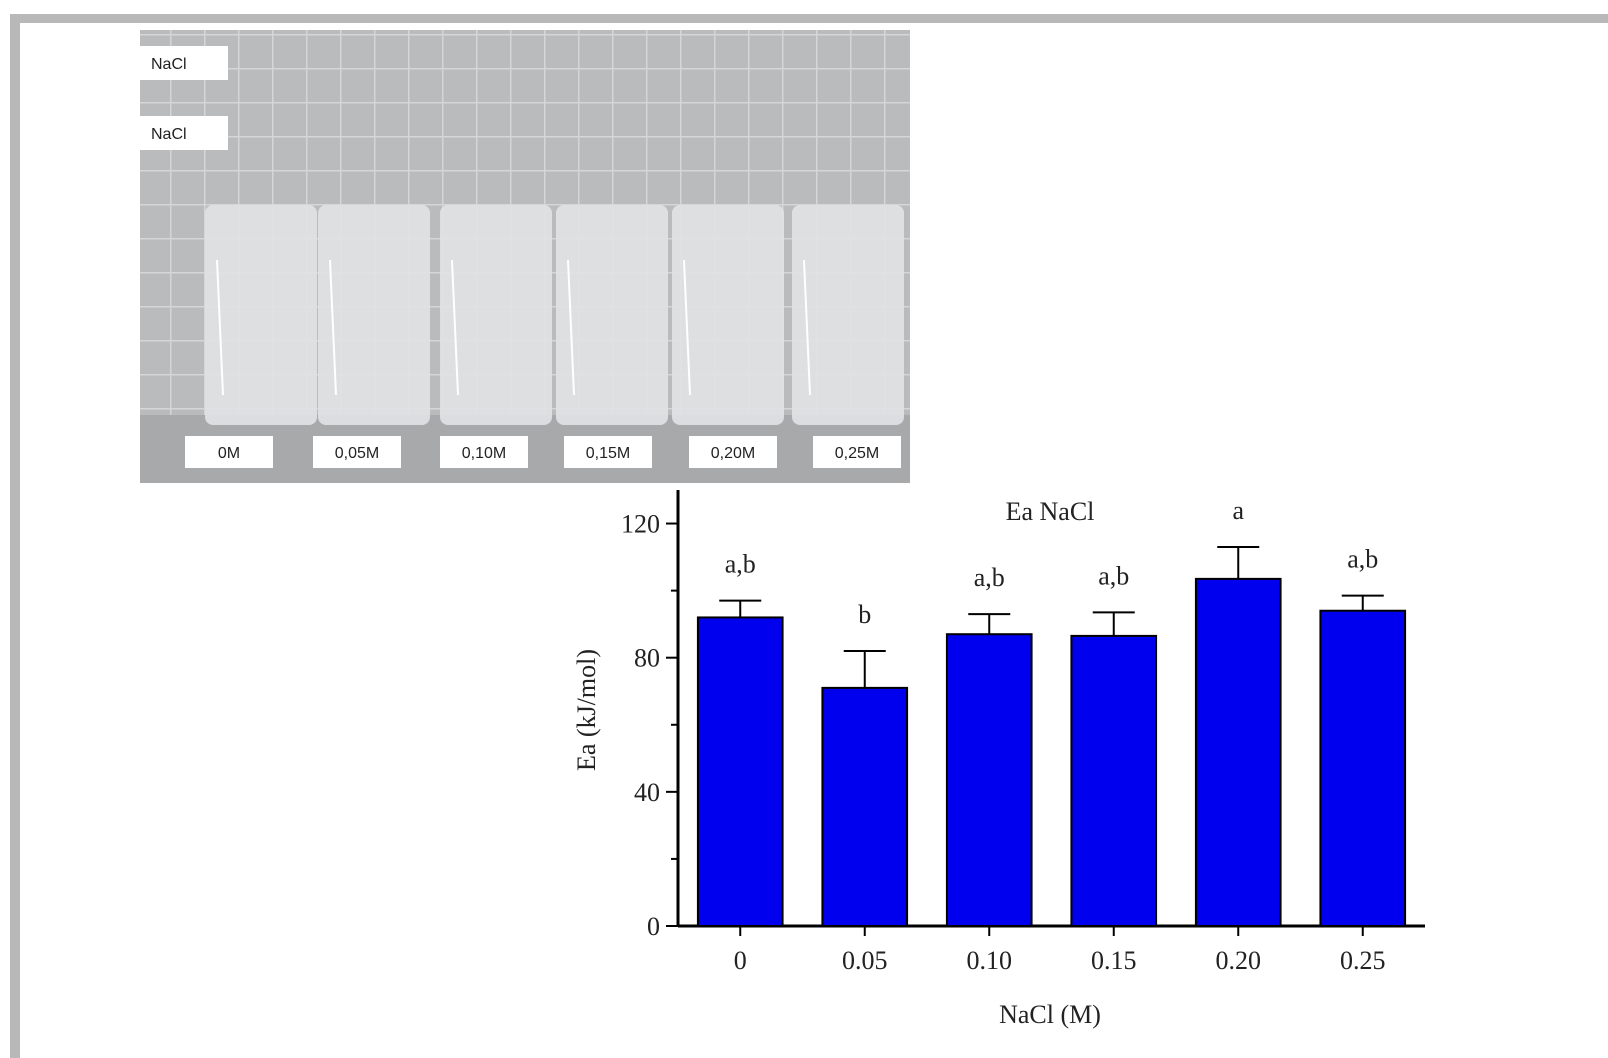 The width and height of the screenshot is (1608, 1058). Describe the element at coordinates (647, 792) in the screenshot. I see `y-tick-label: 40` at that location.